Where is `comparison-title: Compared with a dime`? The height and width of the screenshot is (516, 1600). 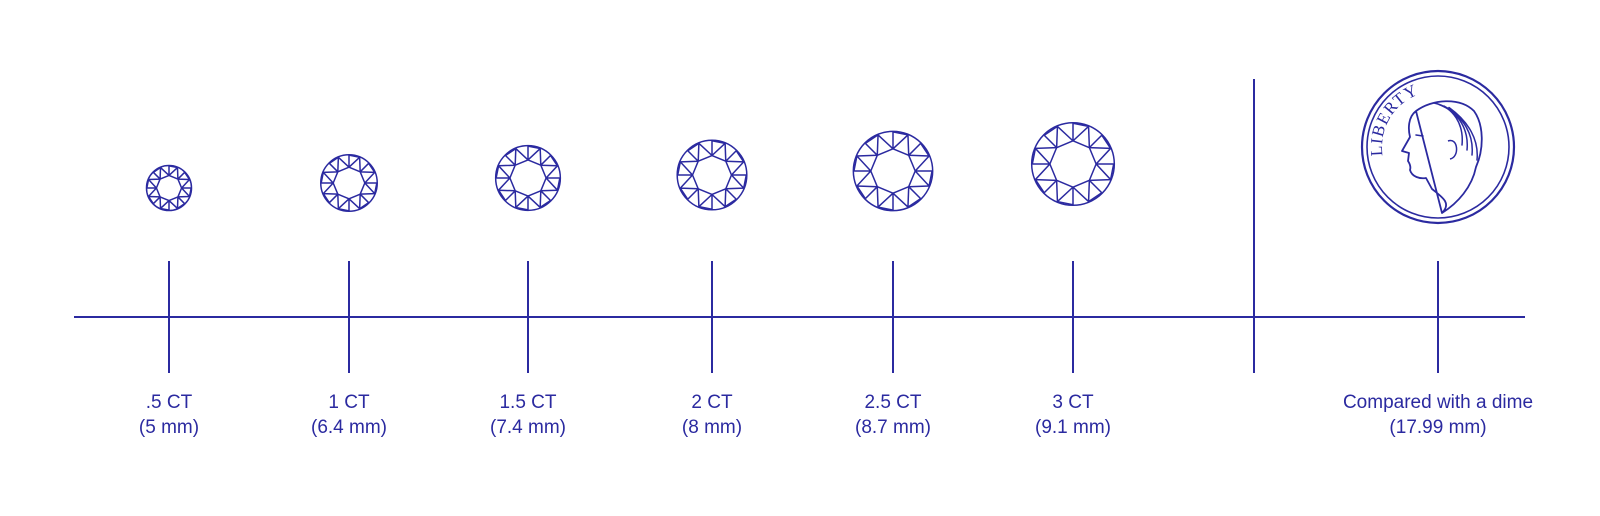
comparison-title: Compared with a dime is located at coordinates (1438, 402).